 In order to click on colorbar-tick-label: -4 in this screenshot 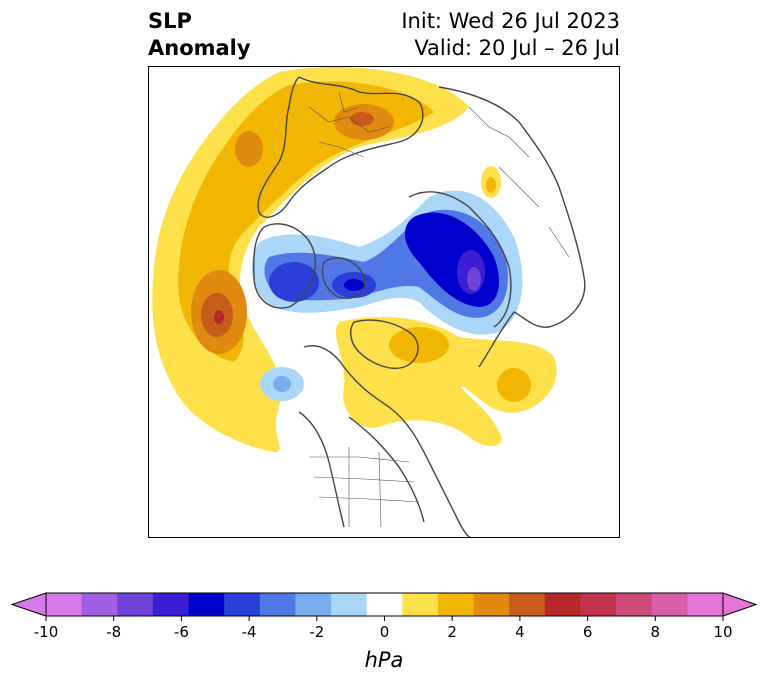, I will do `click(249, 632)`.